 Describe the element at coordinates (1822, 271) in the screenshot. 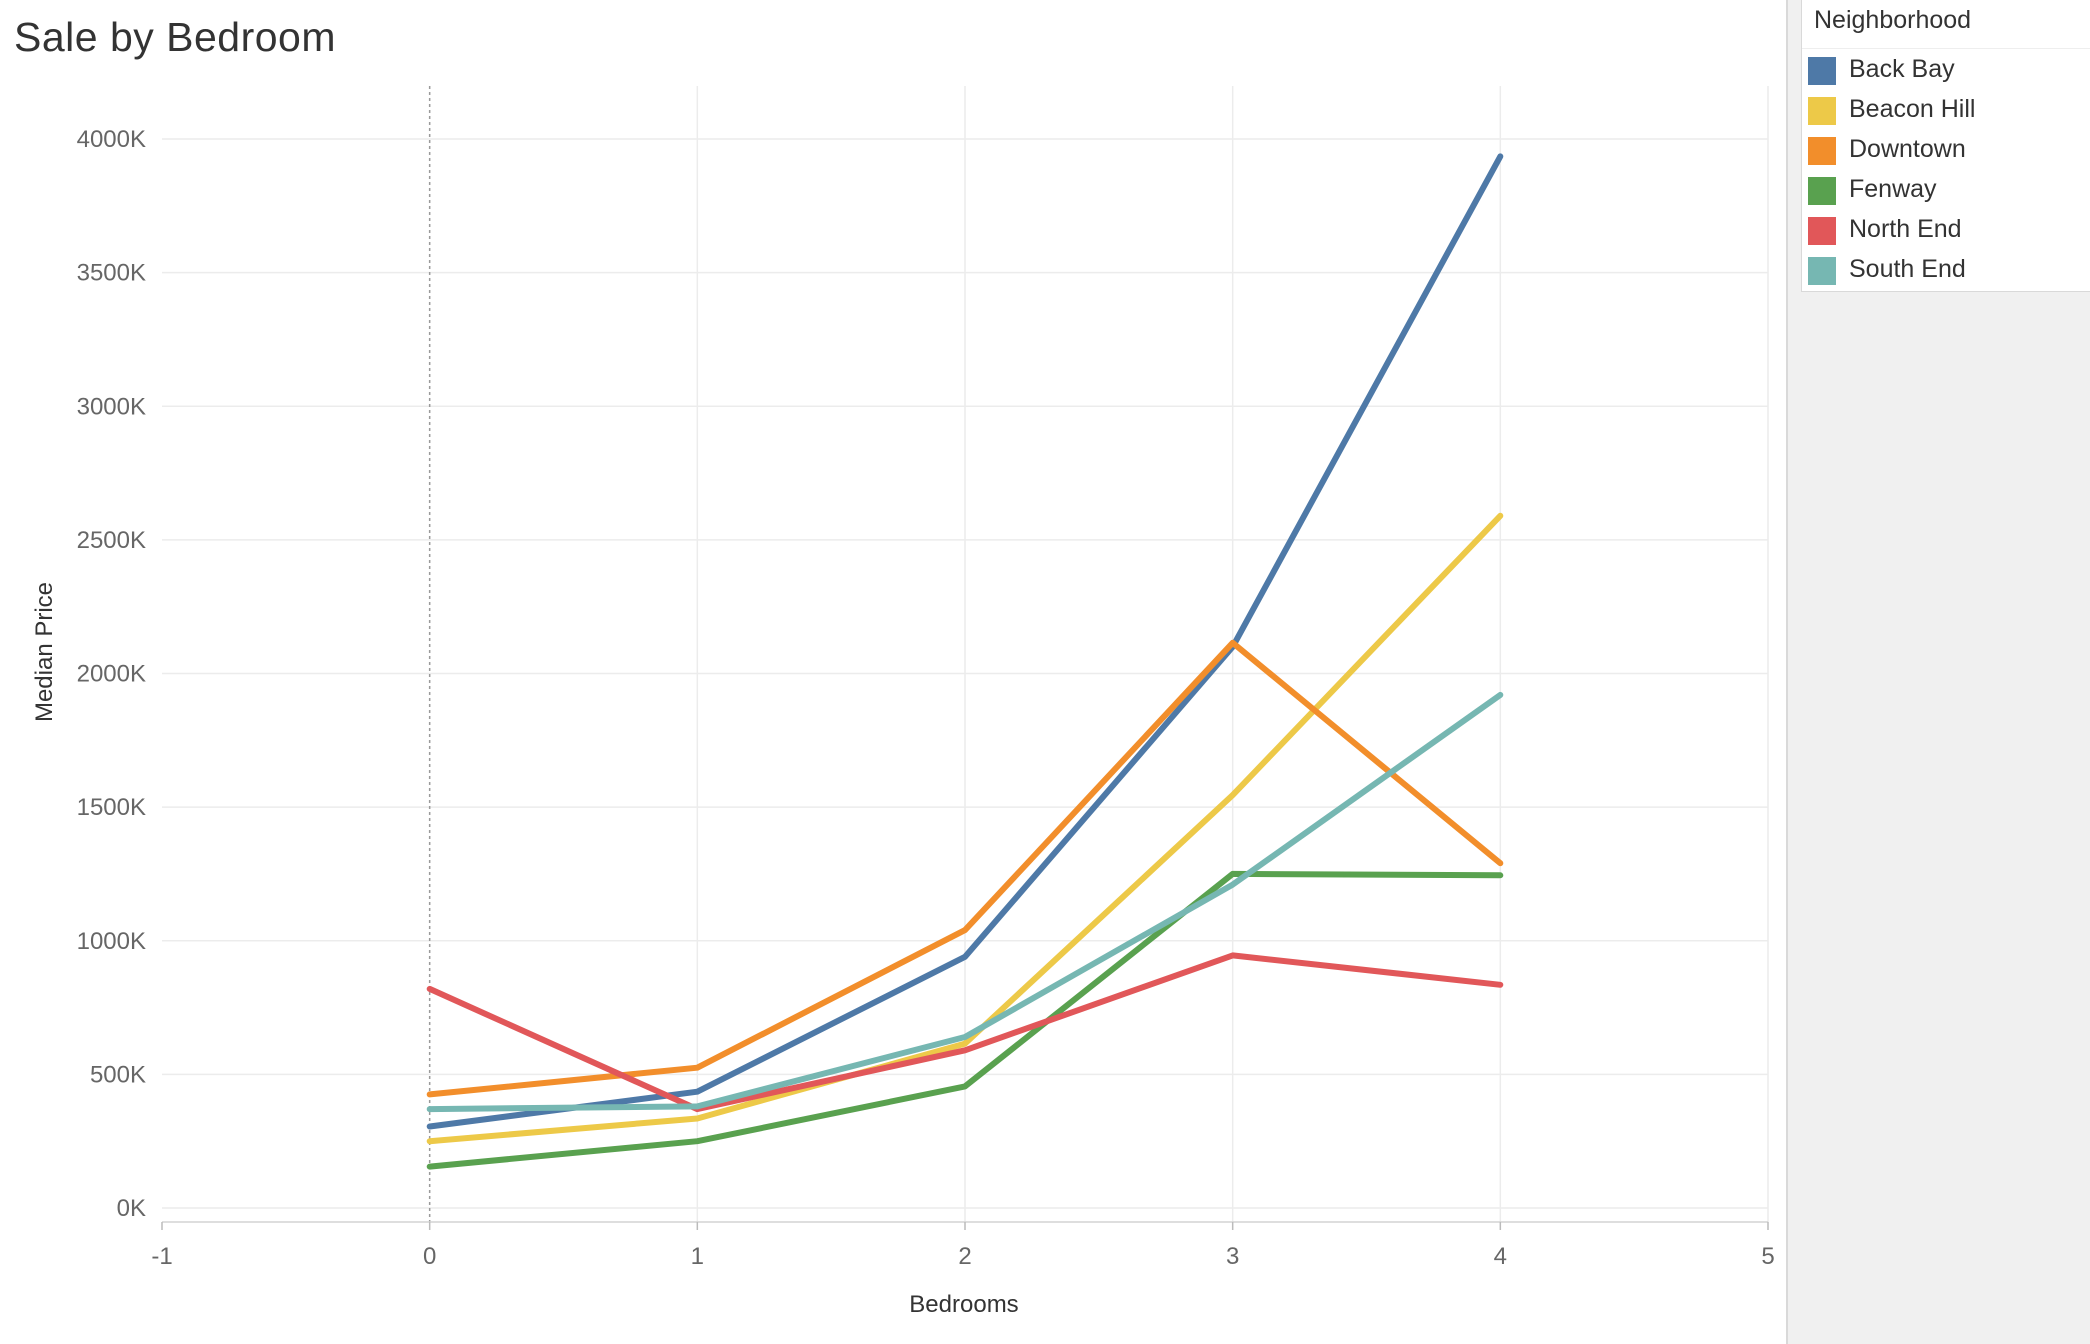

I see `legend-swatch-south-end` at that location.